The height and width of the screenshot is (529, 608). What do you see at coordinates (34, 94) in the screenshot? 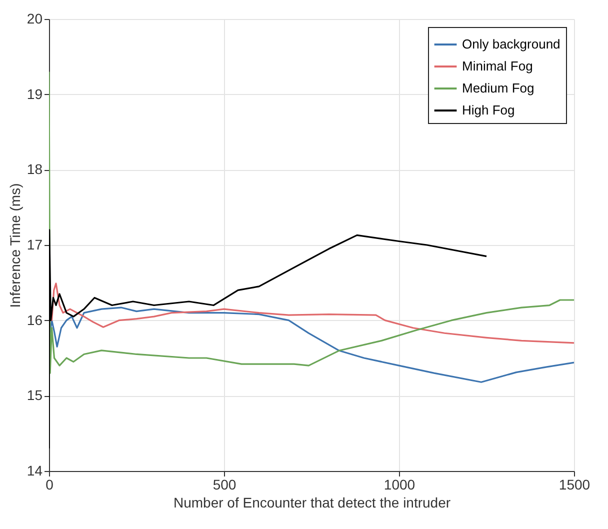
I see `y-tick-label: 19` at bounding box center [34, 94].